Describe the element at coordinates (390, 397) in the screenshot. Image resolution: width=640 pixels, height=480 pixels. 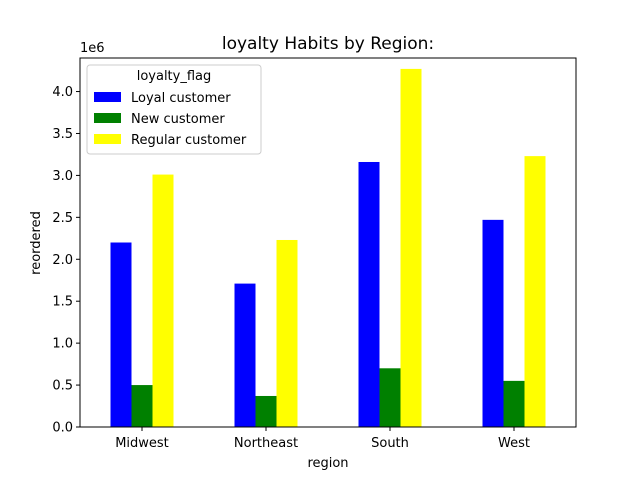
I see `bar-new-customer-south` at that location.